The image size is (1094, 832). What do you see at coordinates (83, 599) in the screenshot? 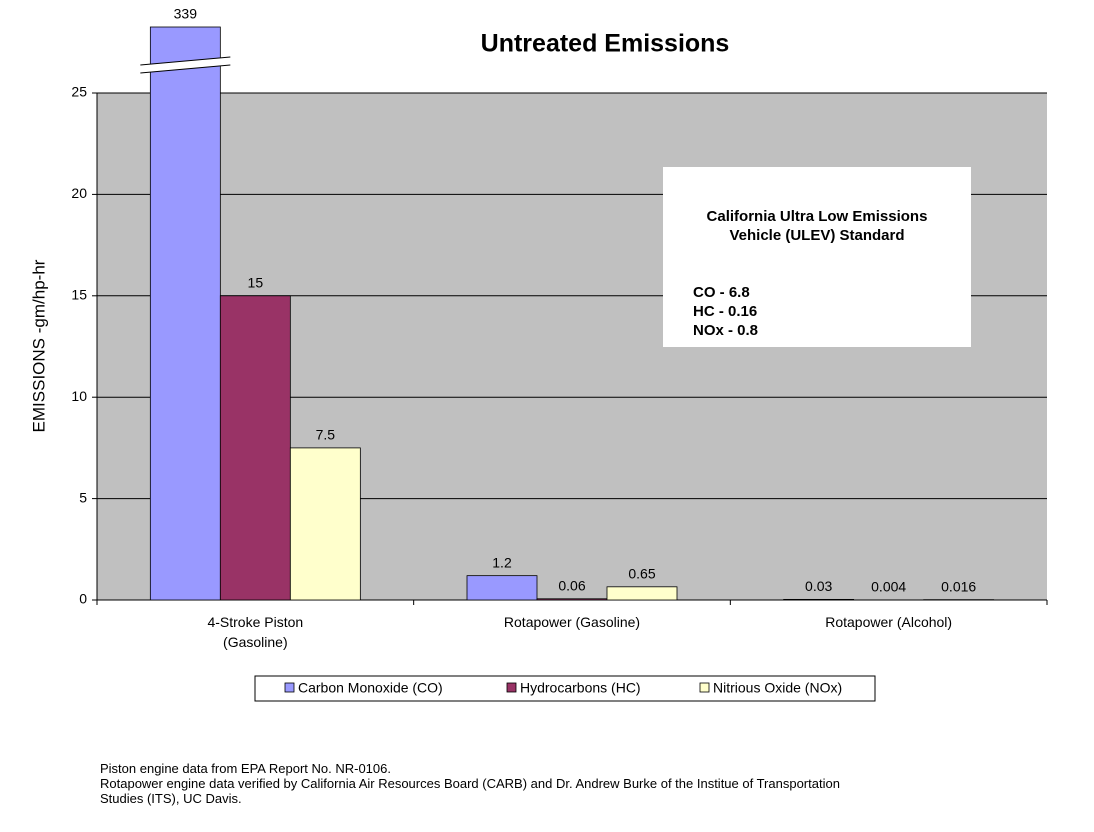
I see `y-tick-label: 0` at bounding box center [83, 599].